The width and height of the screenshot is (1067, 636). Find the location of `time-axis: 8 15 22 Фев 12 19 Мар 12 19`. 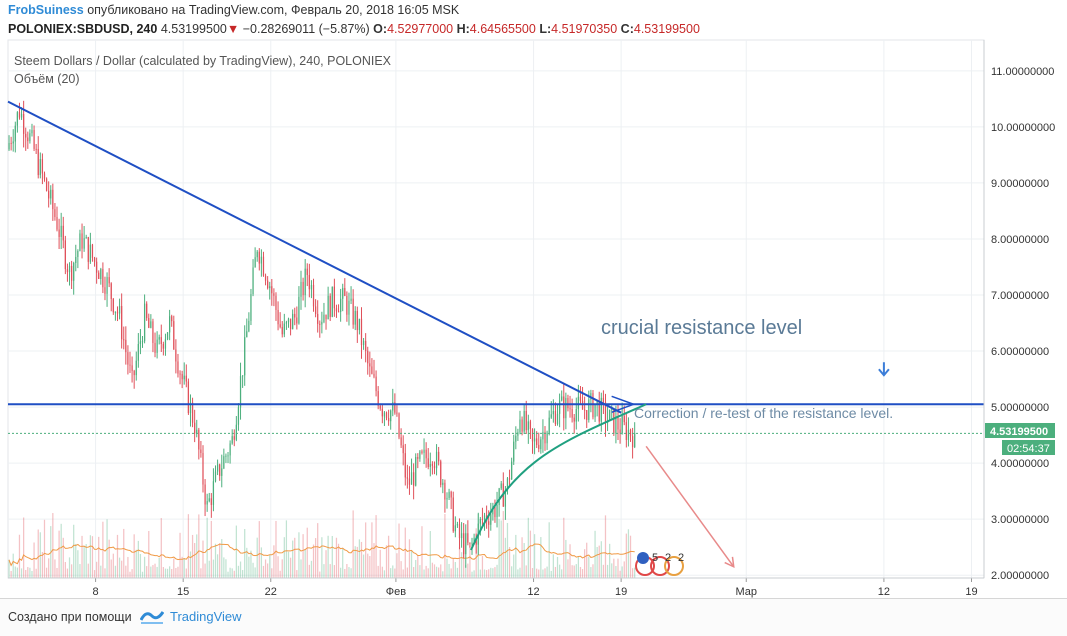

time-axis: 8 15 22 Фев 12 19 Мар 12 19 is located at coordinates (496, 587).